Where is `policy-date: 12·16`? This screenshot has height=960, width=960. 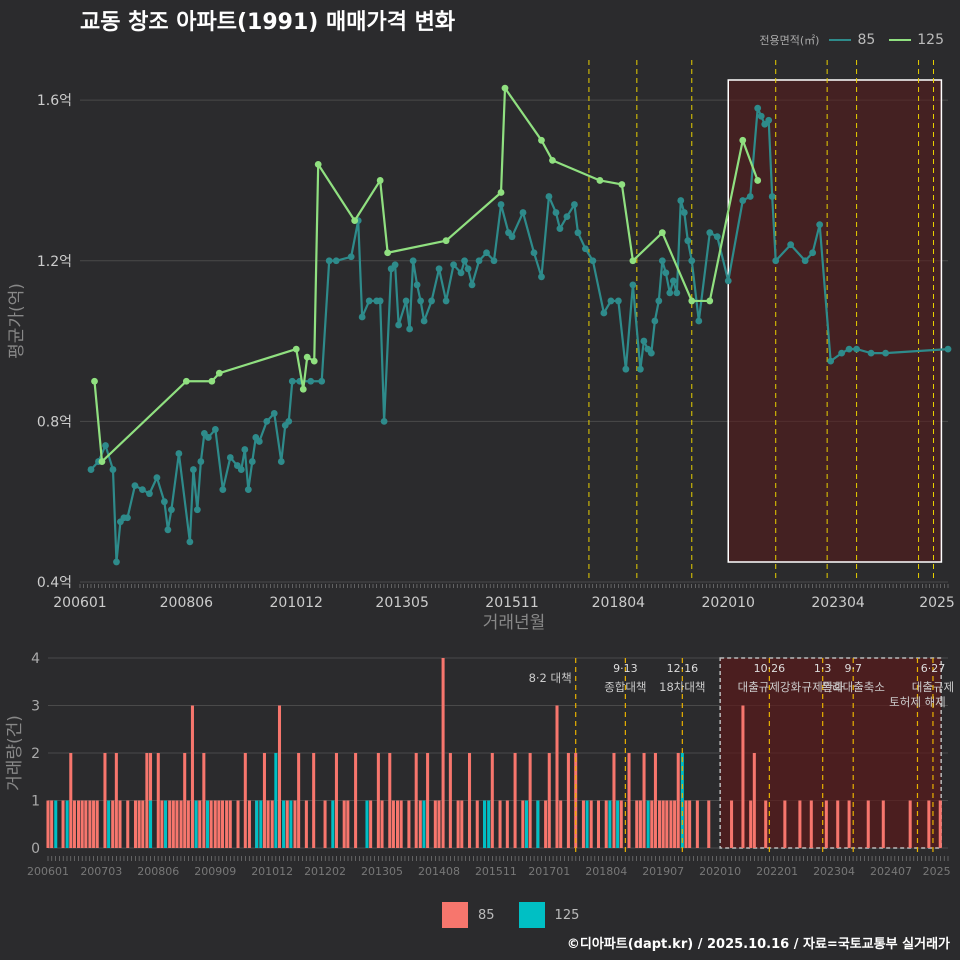
policy-date: 12·16 is located at coordinates (683, 668).